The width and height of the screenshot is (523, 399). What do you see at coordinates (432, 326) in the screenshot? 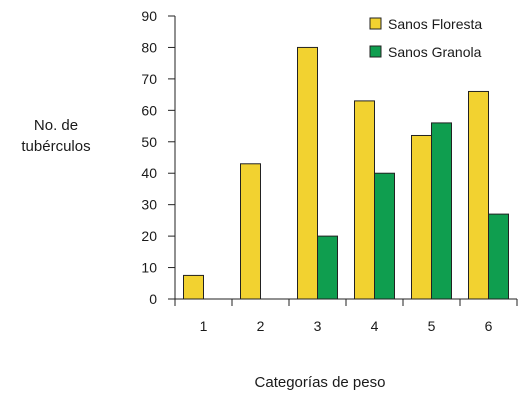
I see `x-tick-label: 5` at bounding box center [432, 326].